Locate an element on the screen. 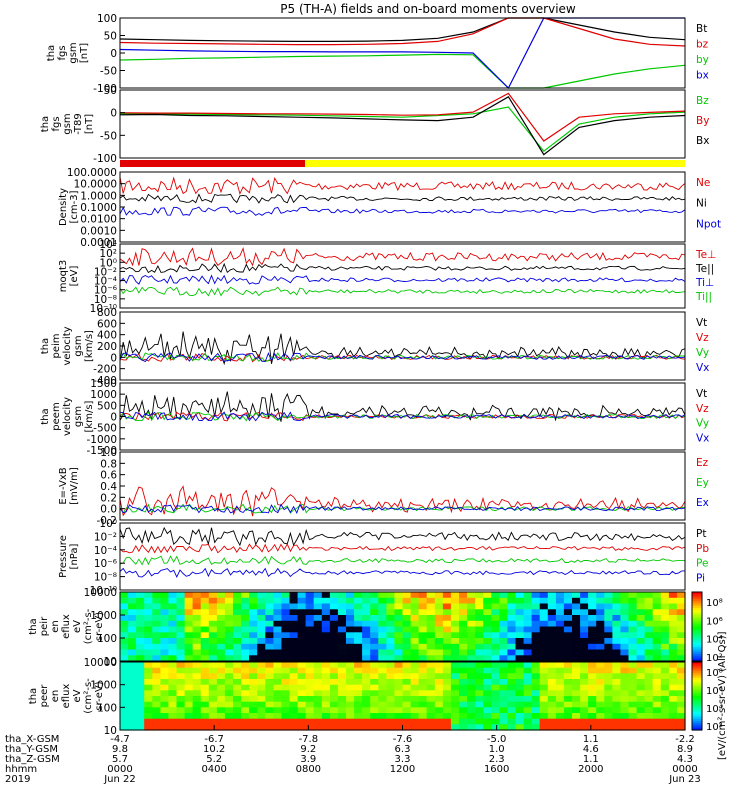 The image size is (750, 800). y-tick-label: 0 is located at coordinates (113, 114).